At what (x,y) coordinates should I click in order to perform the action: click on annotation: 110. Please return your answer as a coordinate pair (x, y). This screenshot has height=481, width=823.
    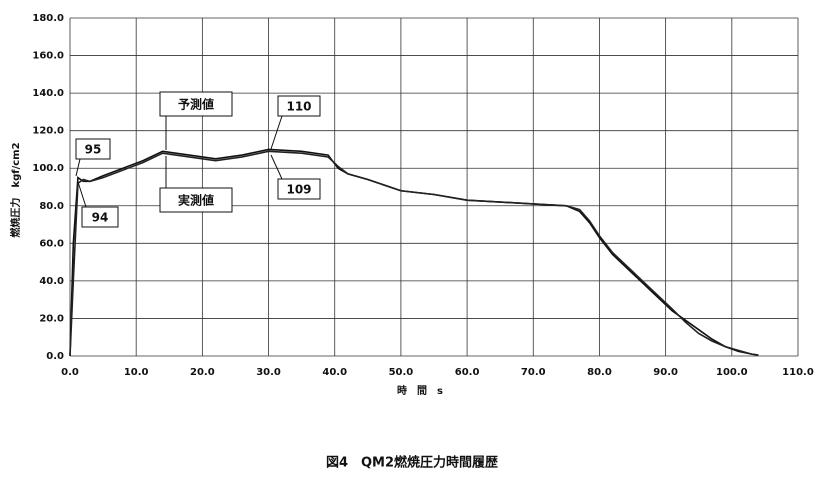
    Looking at the image, I should click on (298, 107).